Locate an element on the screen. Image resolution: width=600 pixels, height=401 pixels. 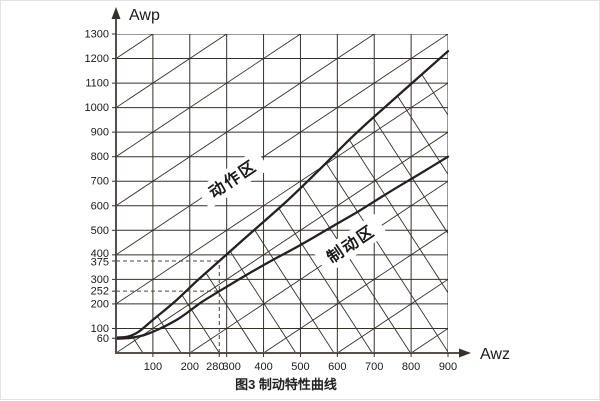
y-tick-label: 100 is located at coordinates (100, 329).